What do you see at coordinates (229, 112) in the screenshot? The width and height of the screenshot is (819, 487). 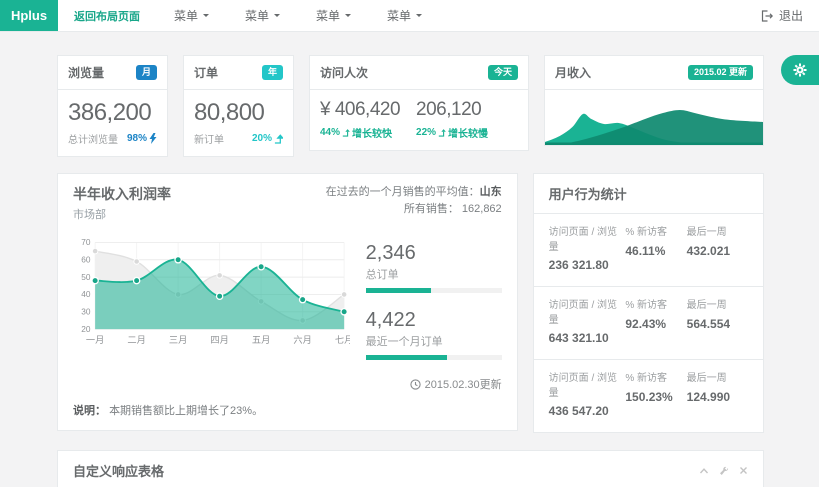 I see `stat-value: 80,800` at bounding box center [229, 112].